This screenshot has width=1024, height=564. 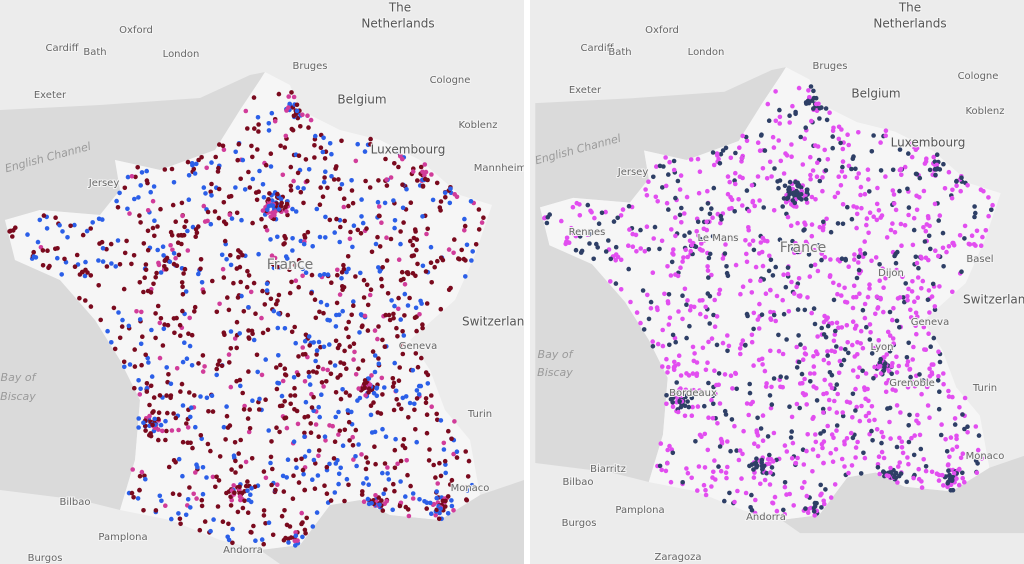 I want to click on panel-divider, so click(x=527, y=282).